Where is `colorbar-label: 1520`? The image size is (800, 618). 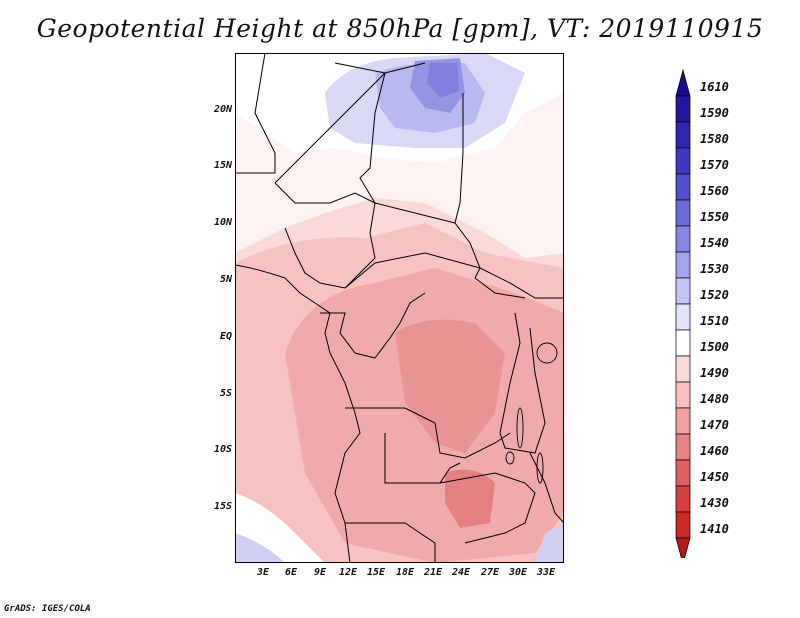
colorbar-label: 1520 is located at coordinates (714, 295).